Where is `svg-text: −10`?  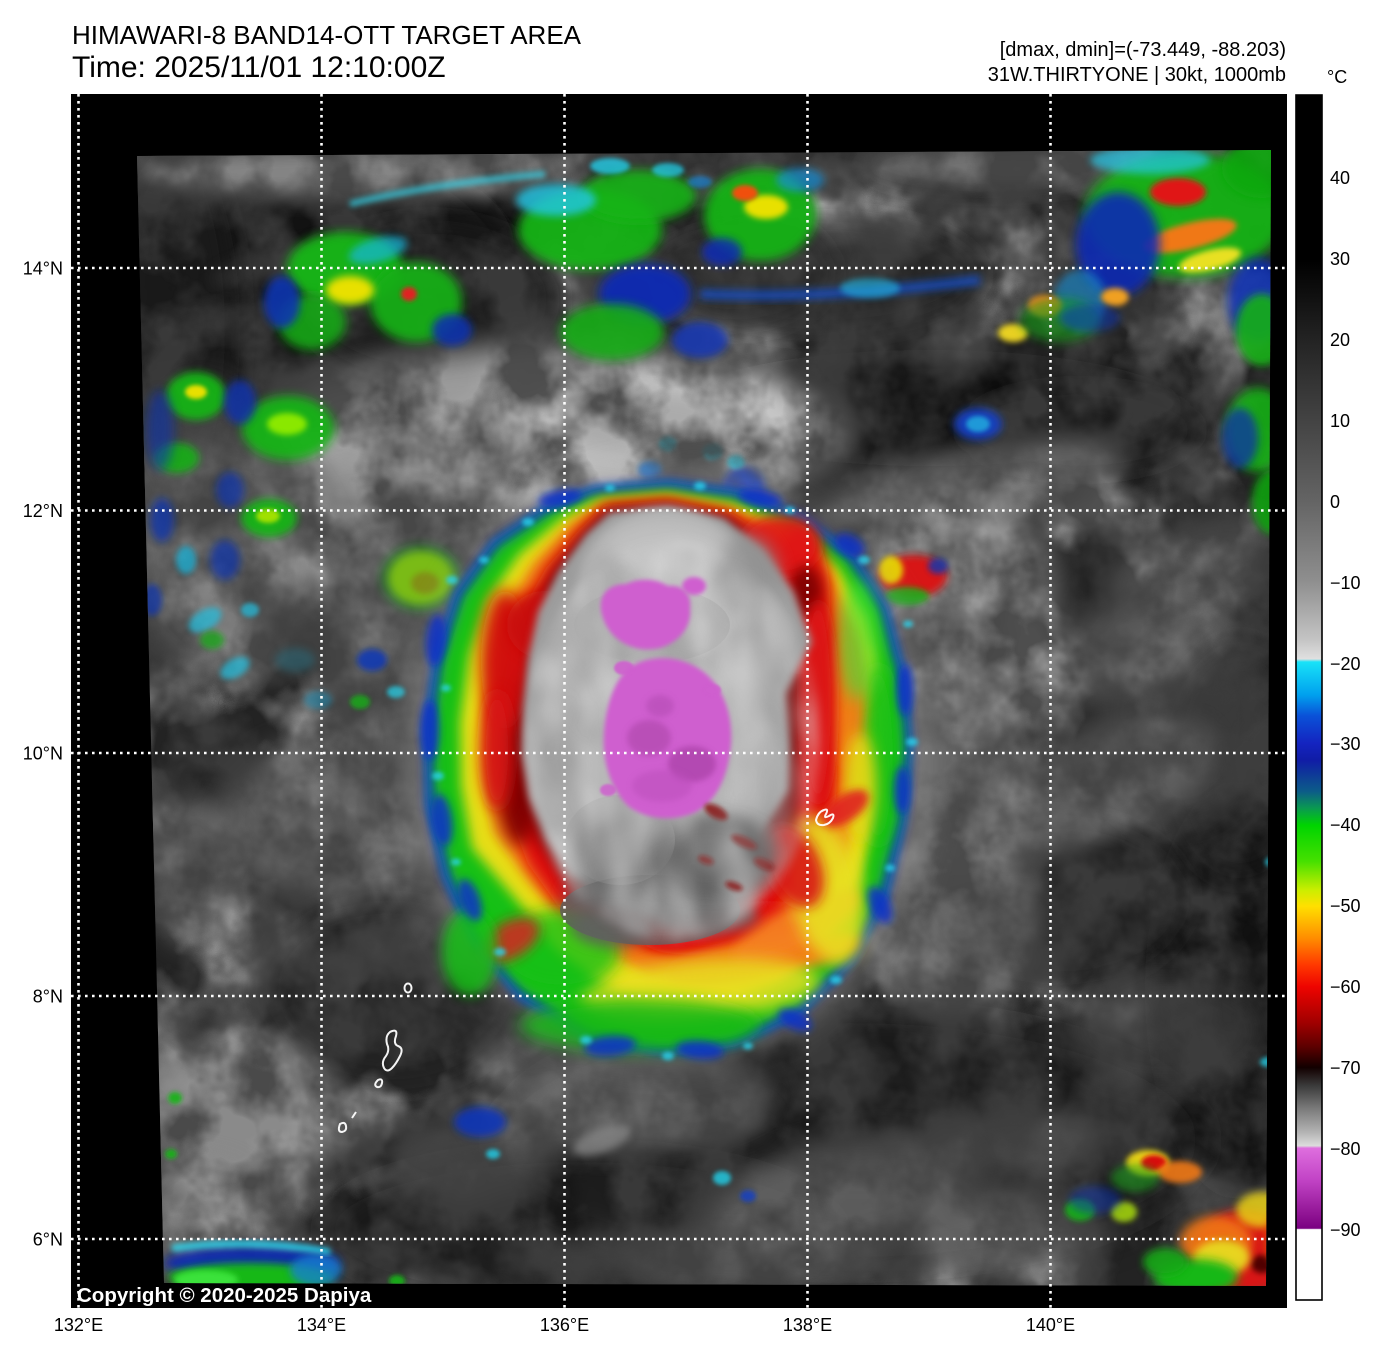 svg-text: −10 is located at coordinates (1345, 583).